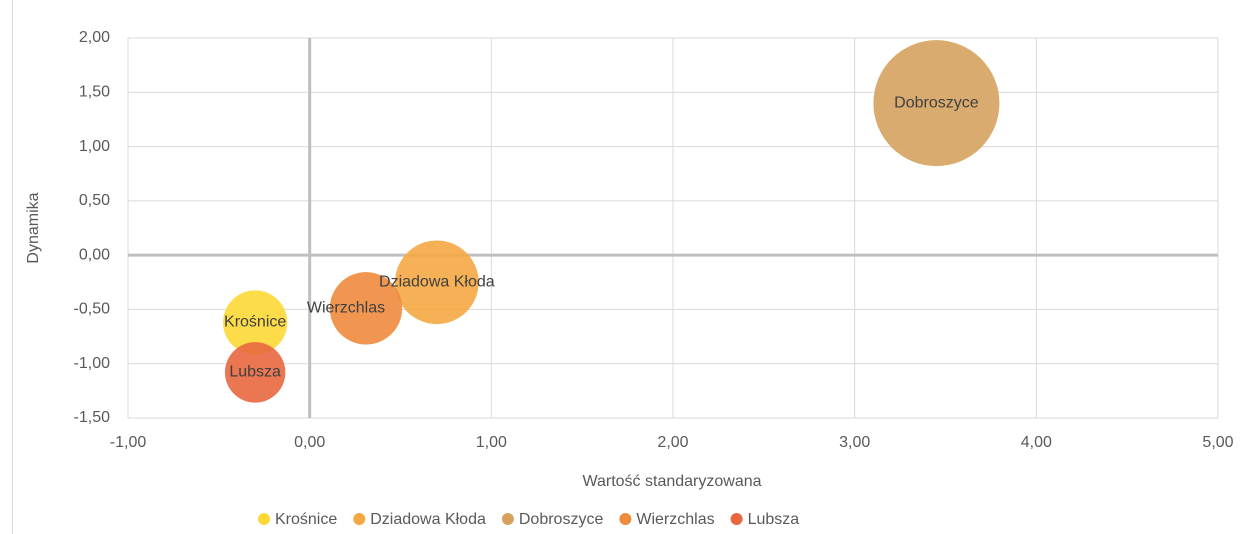 The width and height of the screenshot is (1244, 534). What do you see at coordinates (561, 519) in the screenshot?
I see `legend-label: Dobroszyce` at bounding box center [561, 519].